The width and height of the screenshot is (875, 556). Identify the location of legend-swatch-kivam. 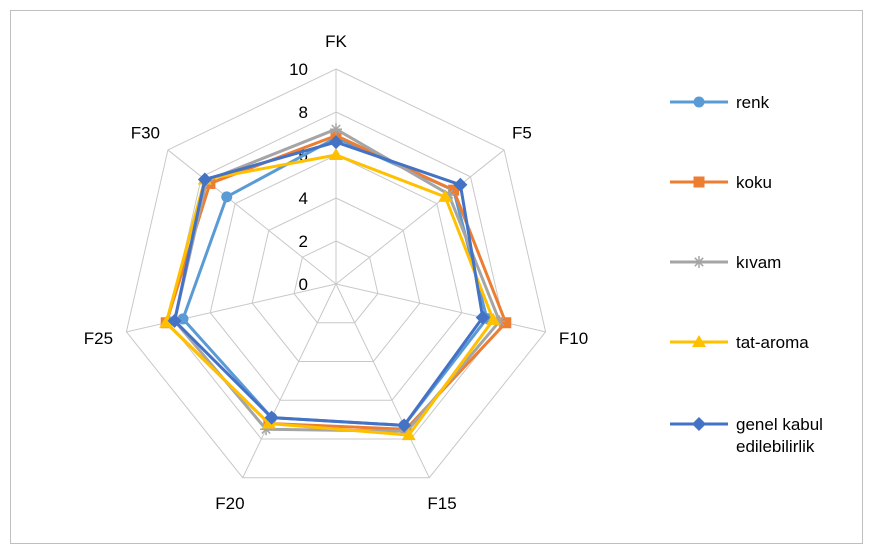
(699, 262).